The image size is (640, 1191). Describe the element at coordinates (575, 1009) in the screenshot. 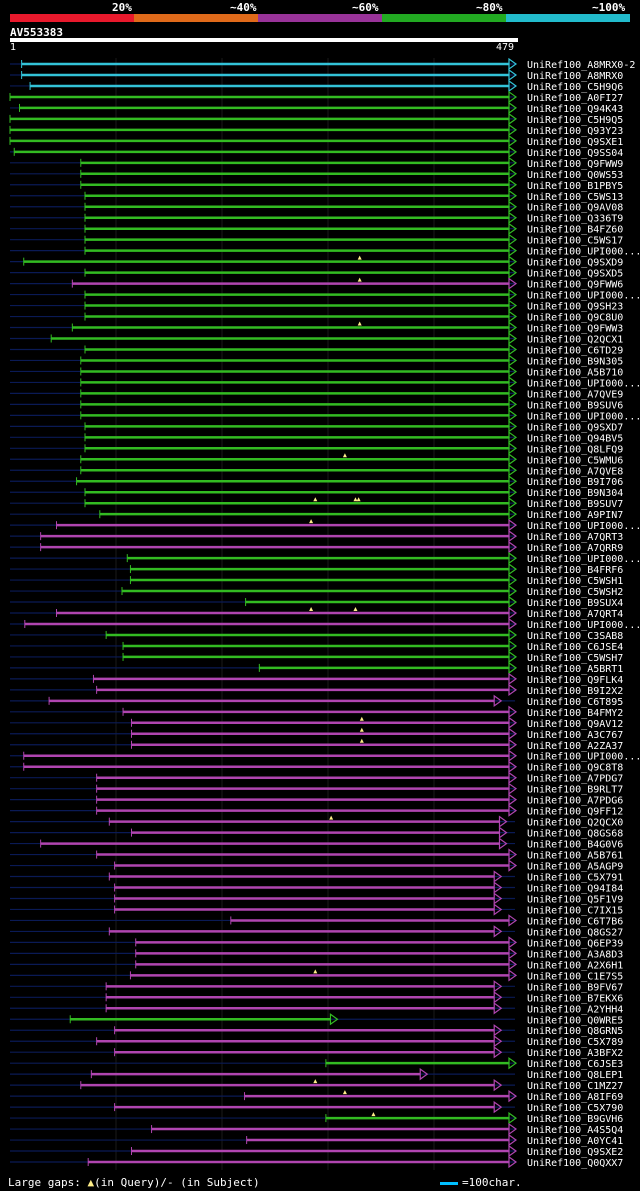

I see `hit-label: UniRef100_A2YHH4` at that location.